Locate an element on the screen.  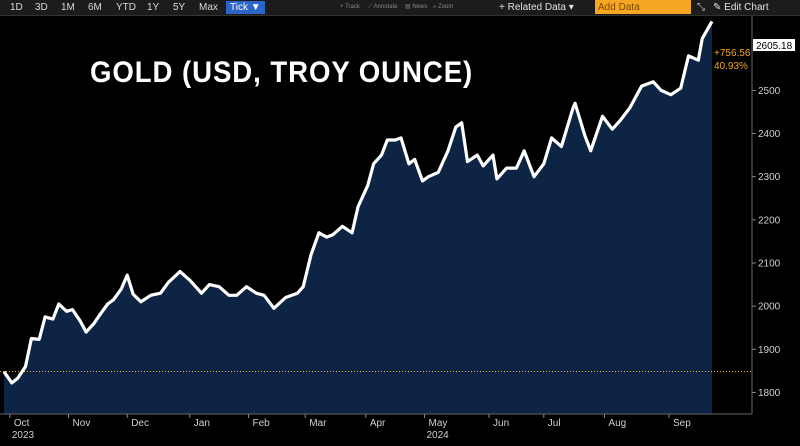
track-tool: + Track is located at coordinates (350, 7).